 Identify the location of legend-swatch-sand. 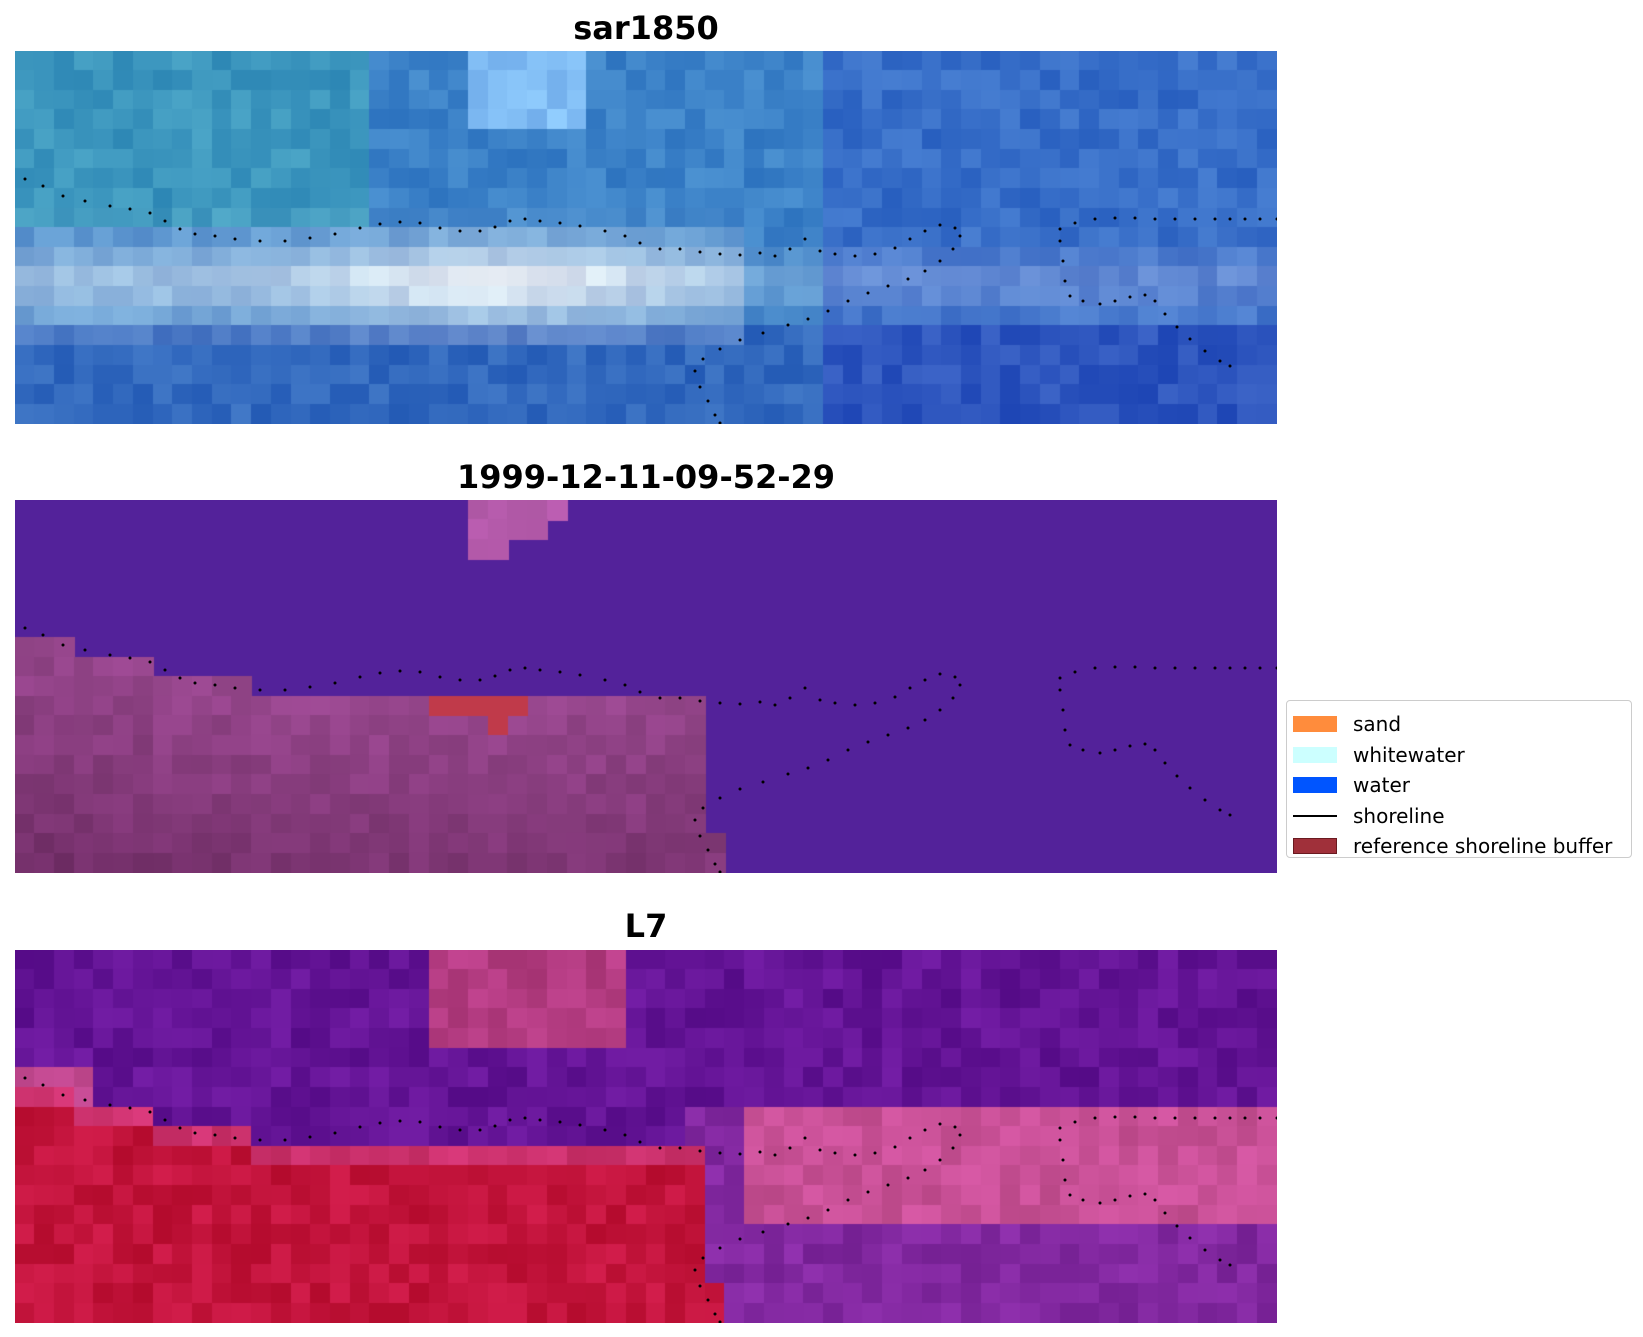
(1315, 724).